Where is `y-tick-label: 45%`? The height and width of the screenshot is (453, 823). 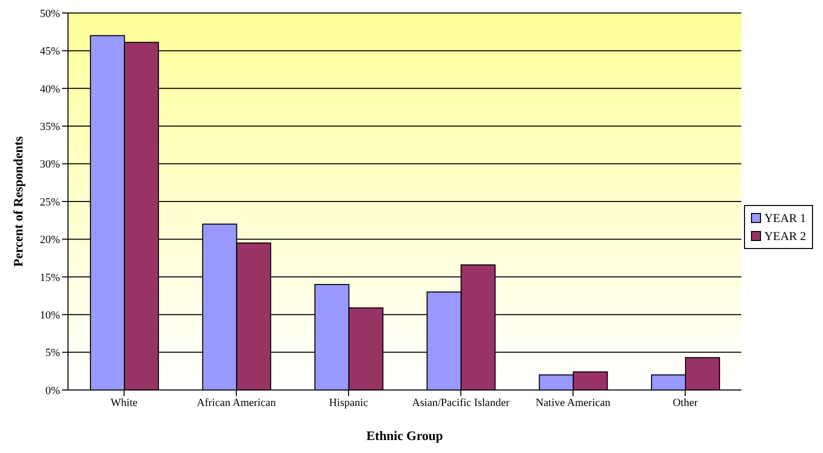 y-tick-label: 45% is located at coordinates (50, 52).